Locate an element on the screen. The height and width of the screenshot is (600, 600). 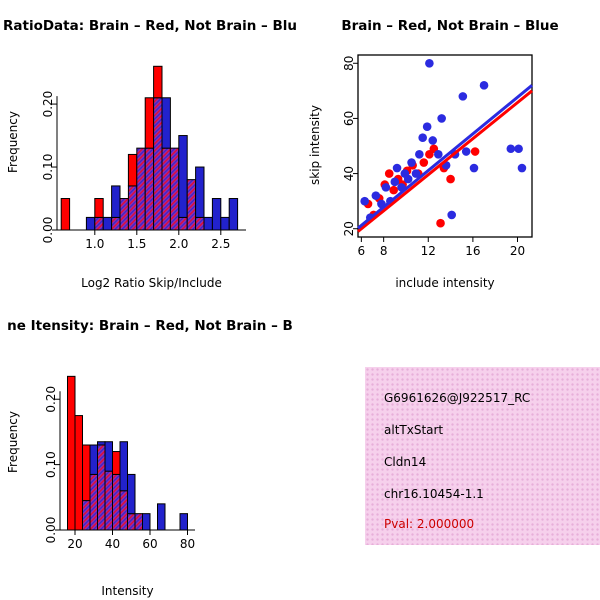
x-tick-label: 60 is located at coordinates (149, 544).